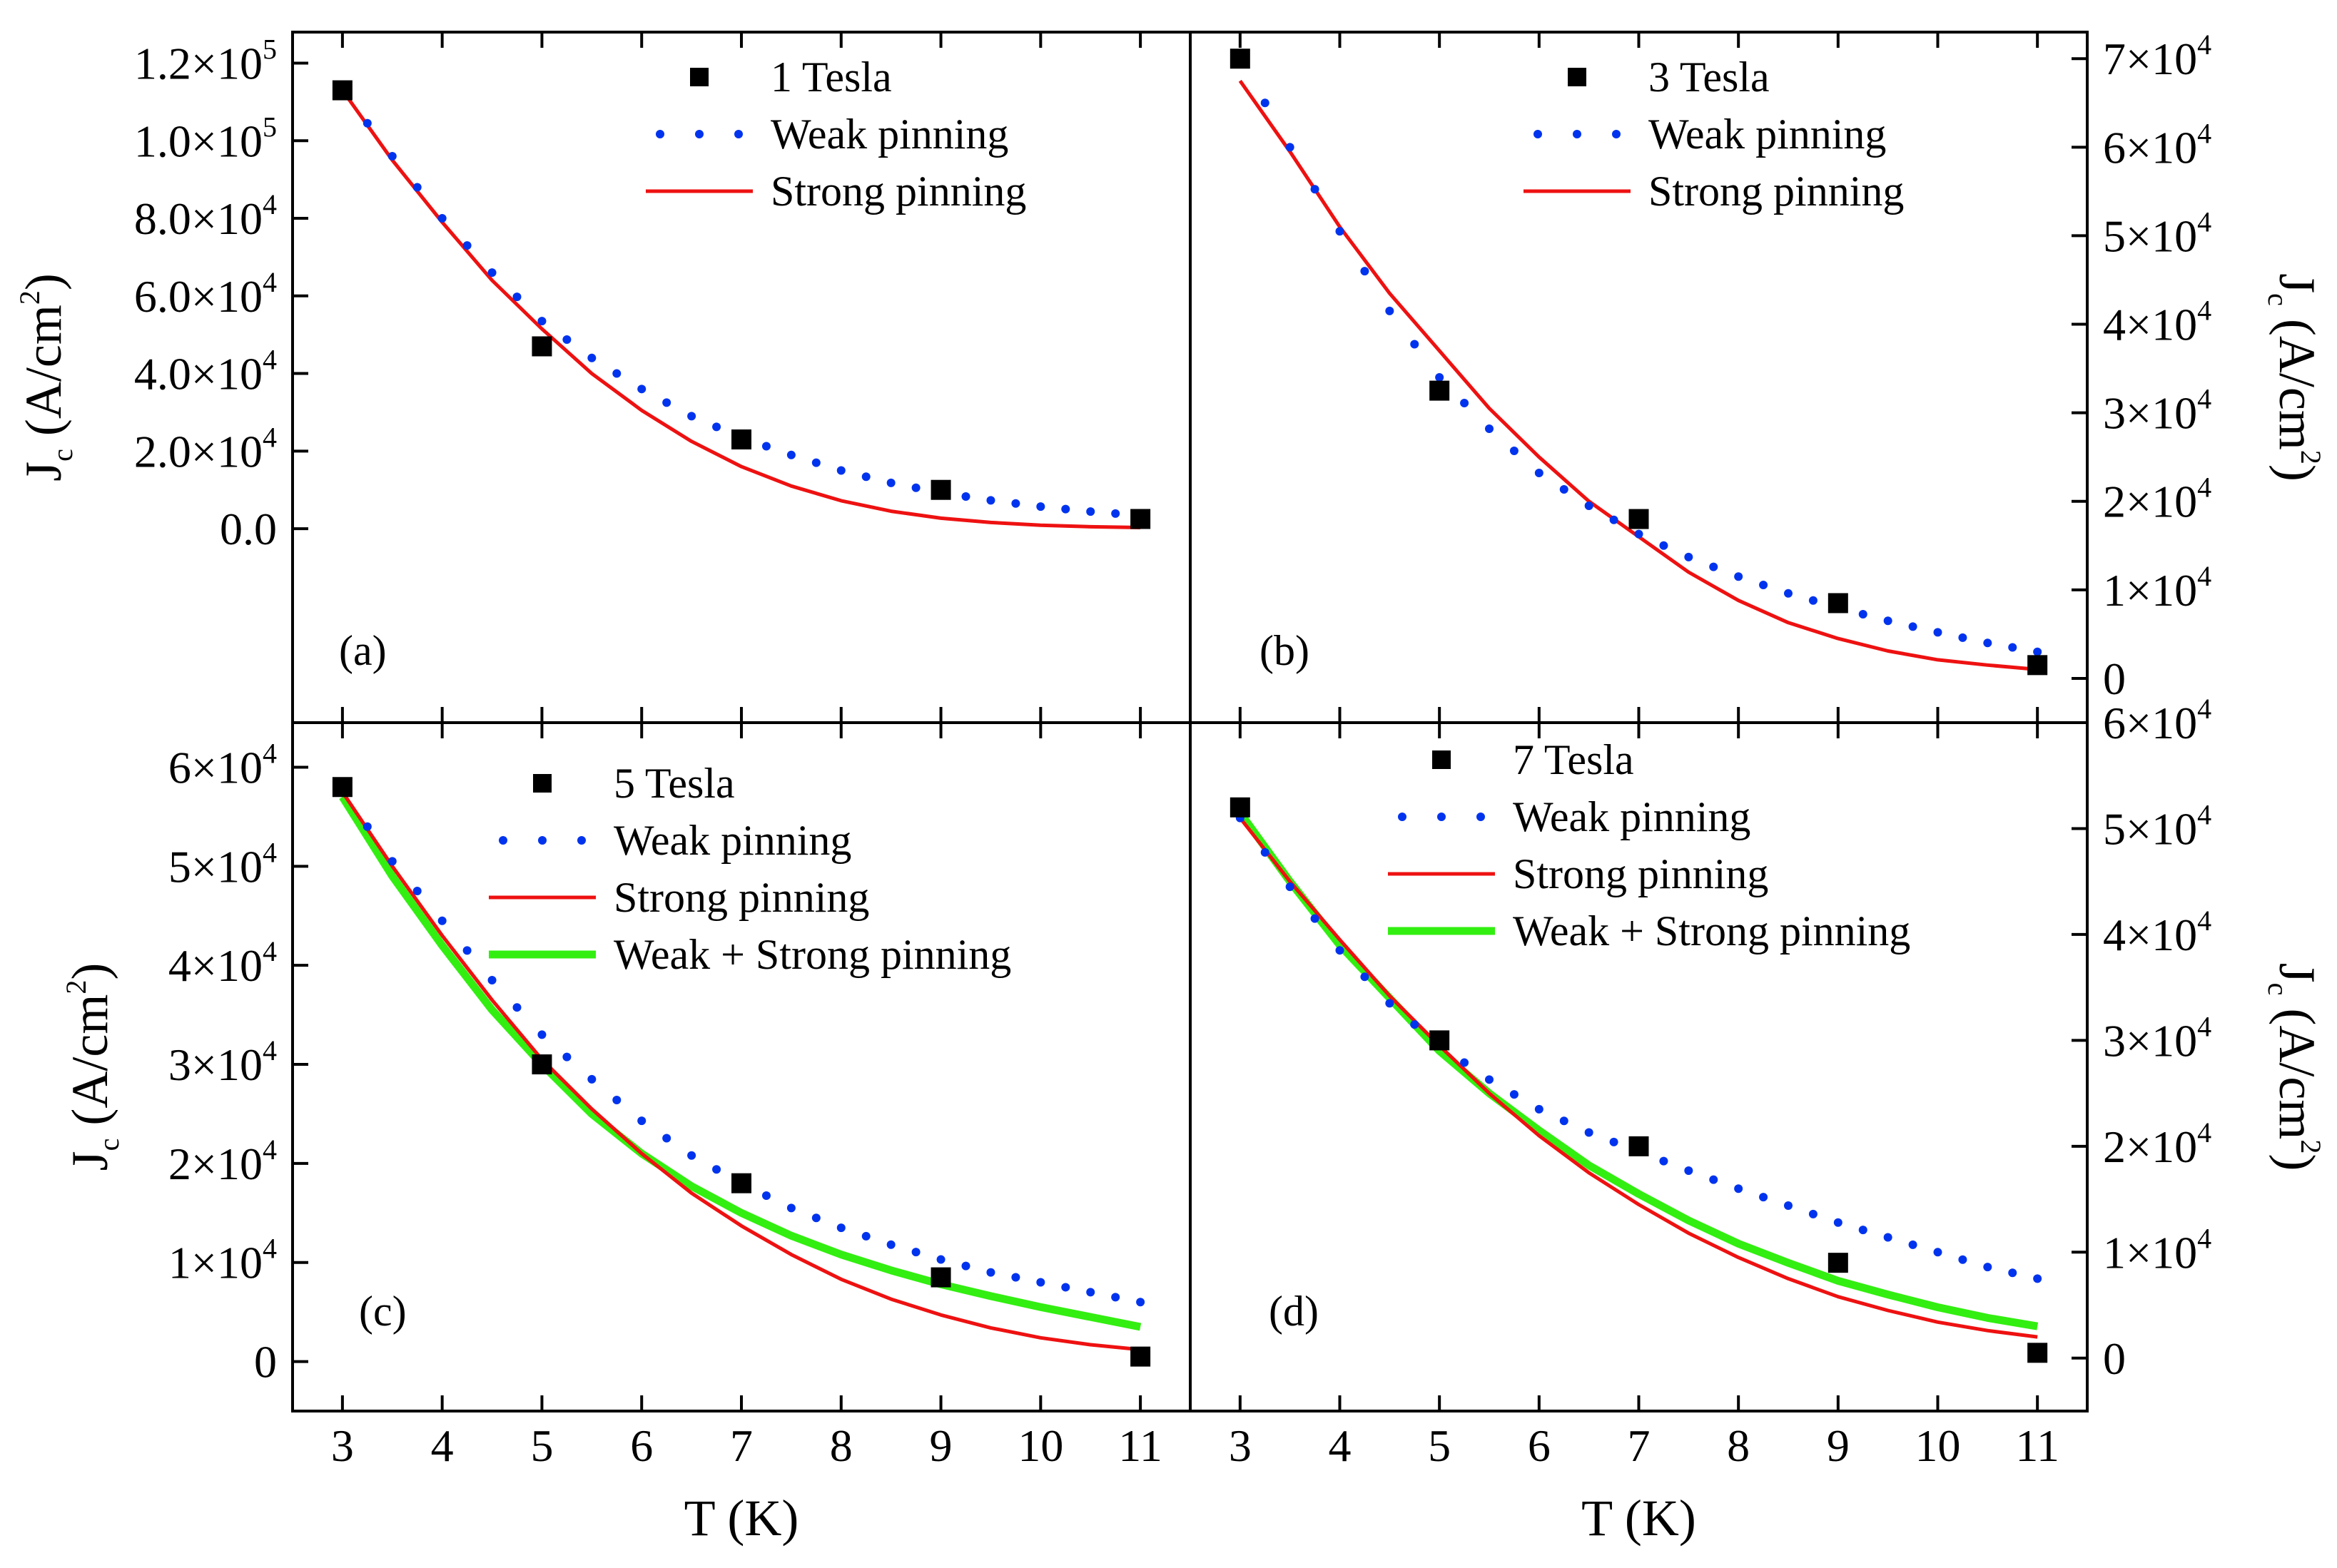 The width and height of the screenshot is (2337, 1568). What do you see at coordinates (1638, 1518) in the screenshot?
I see `x-axis-title-right: T (K)` at bounding box center [1638, 1518].